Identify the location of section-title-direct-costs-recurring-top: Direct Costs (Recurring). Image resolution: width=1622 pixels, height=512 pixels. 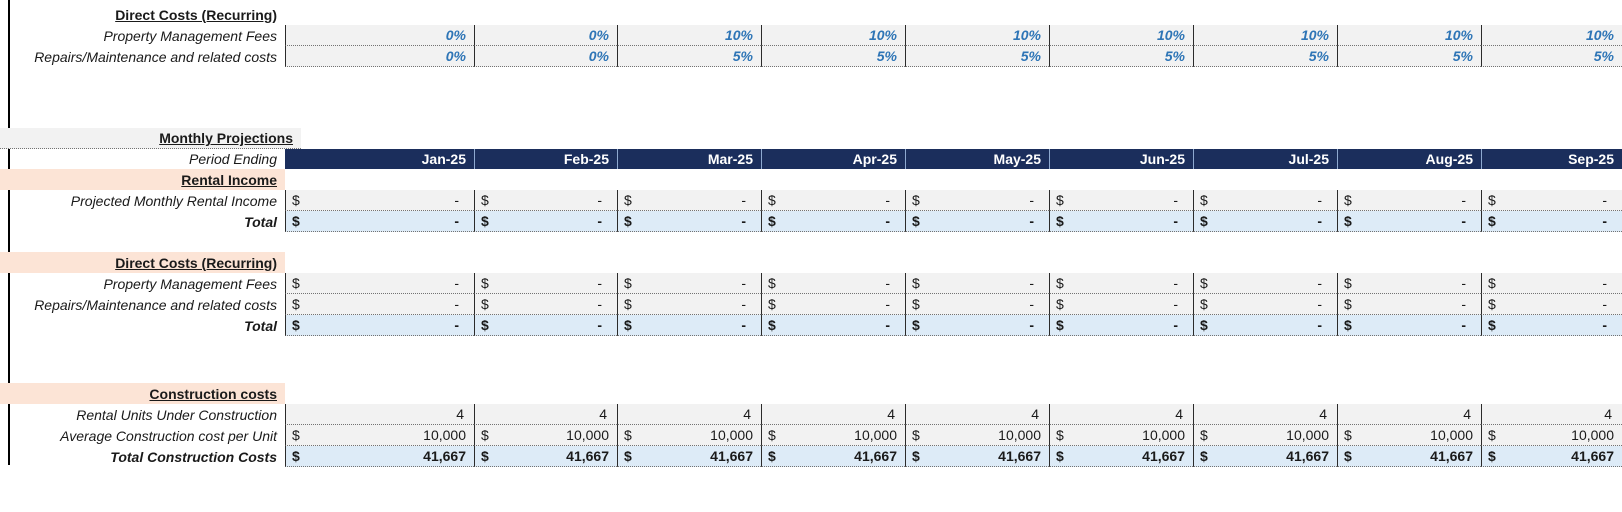
(142, 14).